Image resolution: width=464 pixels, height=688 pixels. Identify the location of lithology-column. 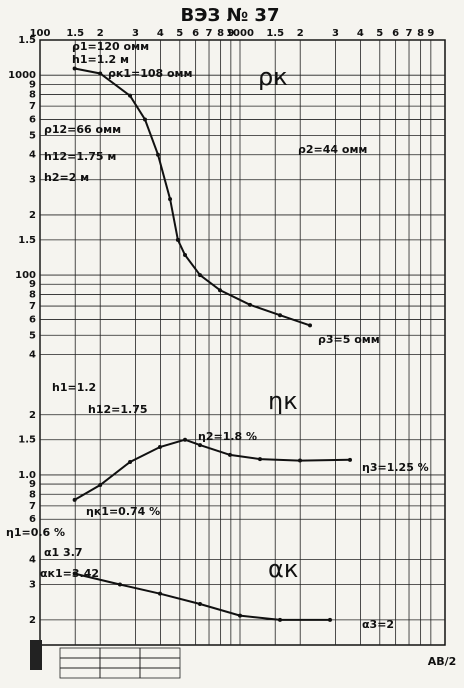
(105, 659).